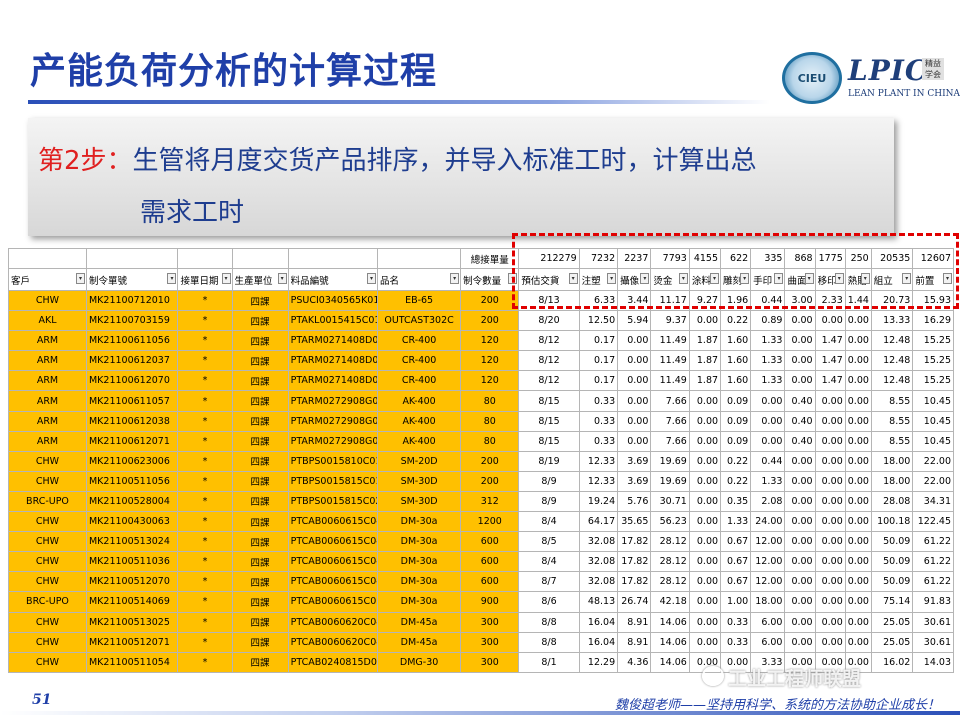 The height and width of the screenshot is (720, 960). Describe the element at coordinates (634, 602) in the screenshot. I see `table-cell: 26.74` at that location.